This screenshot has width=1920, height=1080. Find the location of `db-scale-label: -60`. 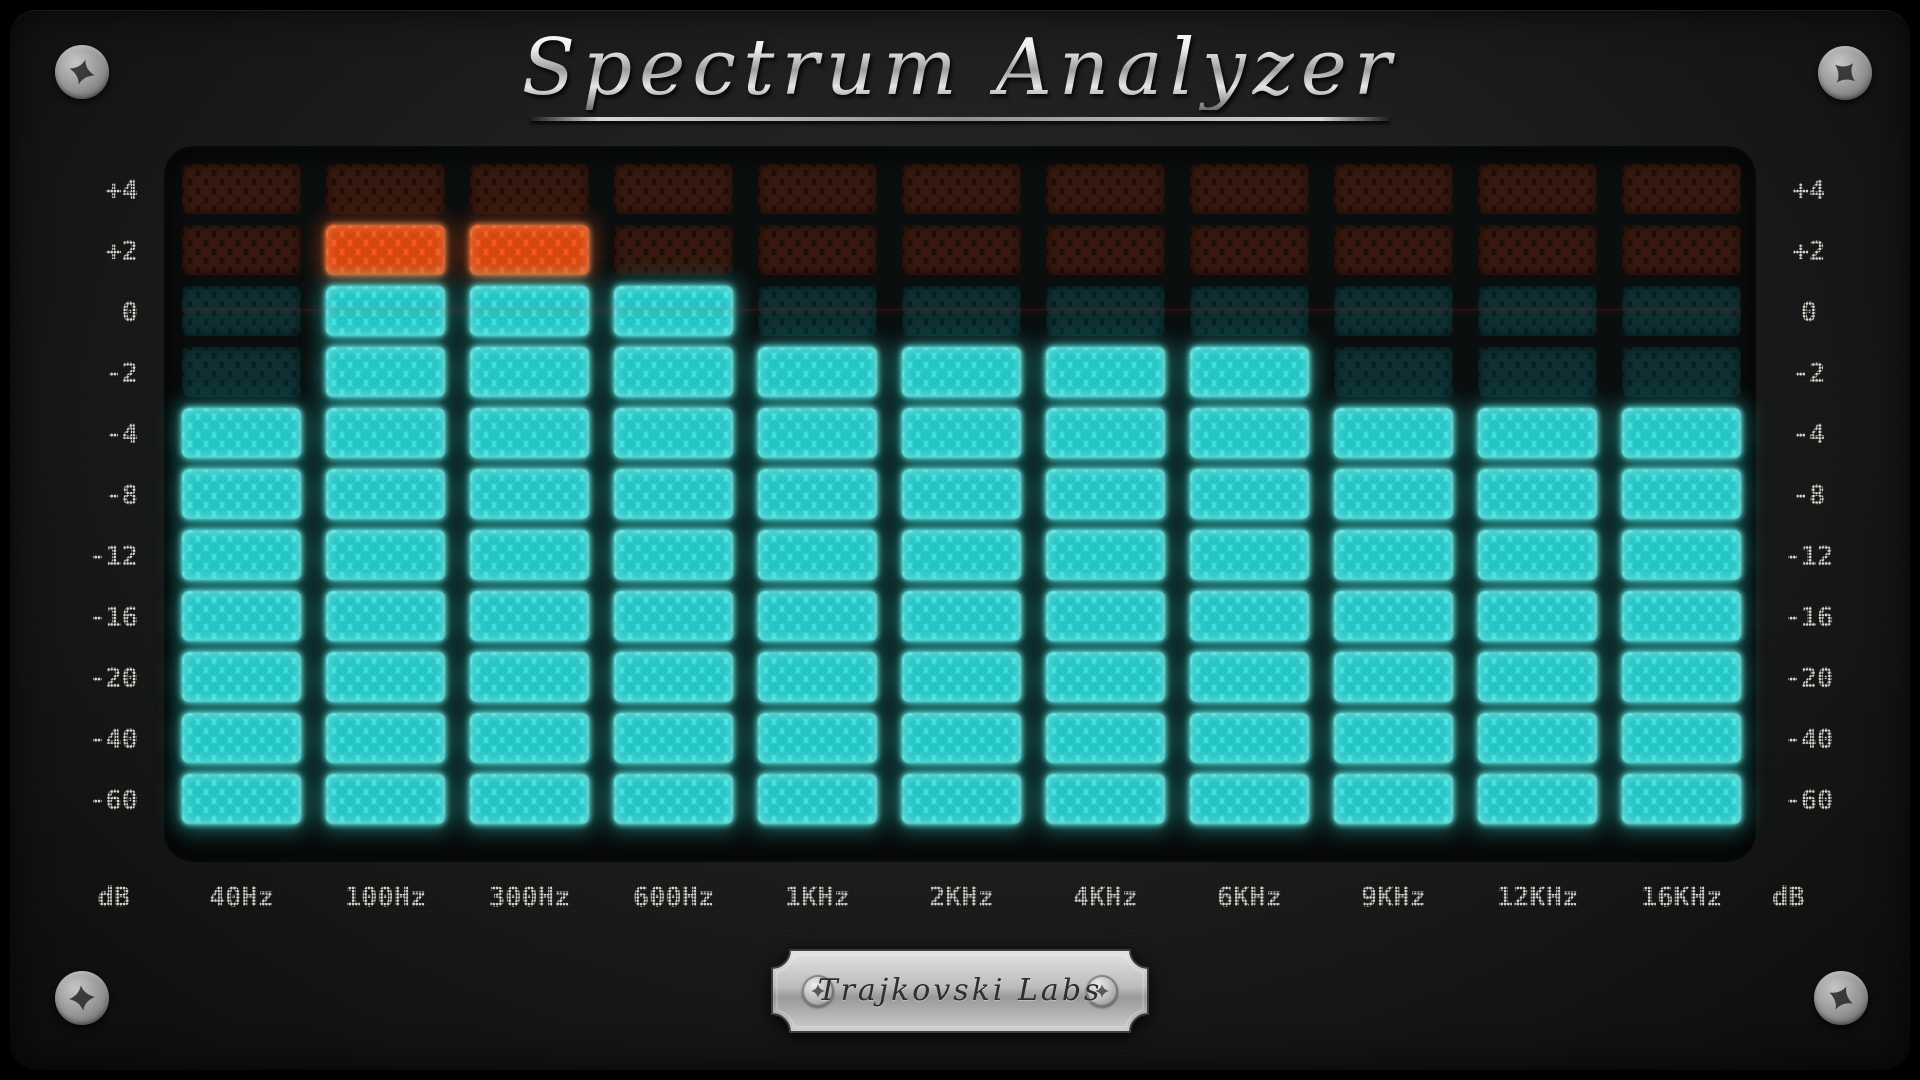

db-scale-label: -60 is located at coordinates (113, 800).